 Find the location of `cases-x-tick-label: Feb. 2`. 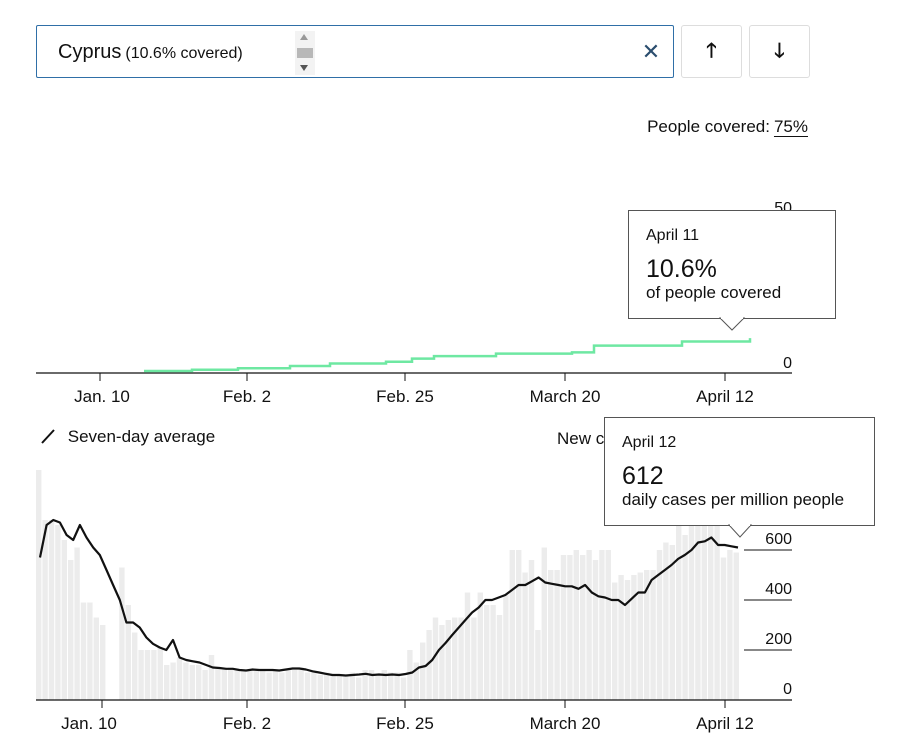

cases-x-tick-label: Feb. 2 is located at coordinates (247, 723).